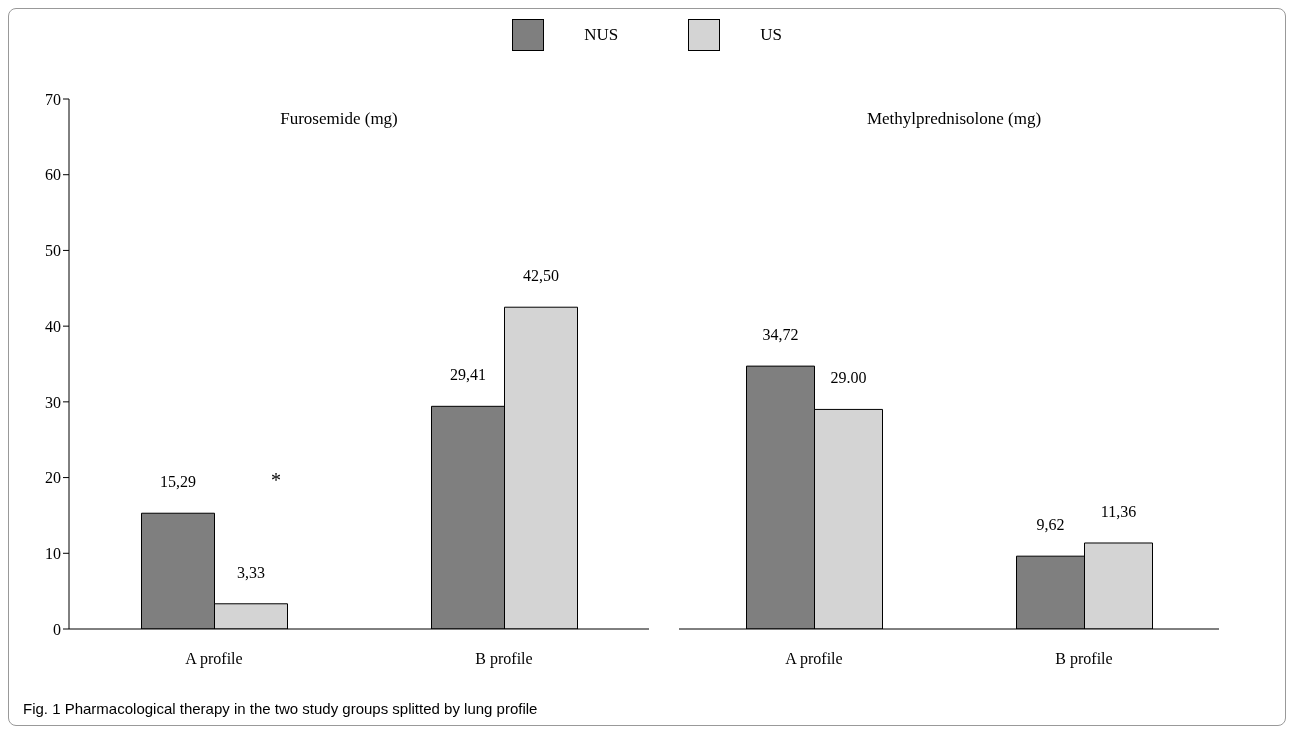 Image resolution: width=1292 pixels, height=732 pixels. What do you see at coordinates (541, 276) in the screenshot?
I see `data-label: 42,50` at bounding box center [541, 276].